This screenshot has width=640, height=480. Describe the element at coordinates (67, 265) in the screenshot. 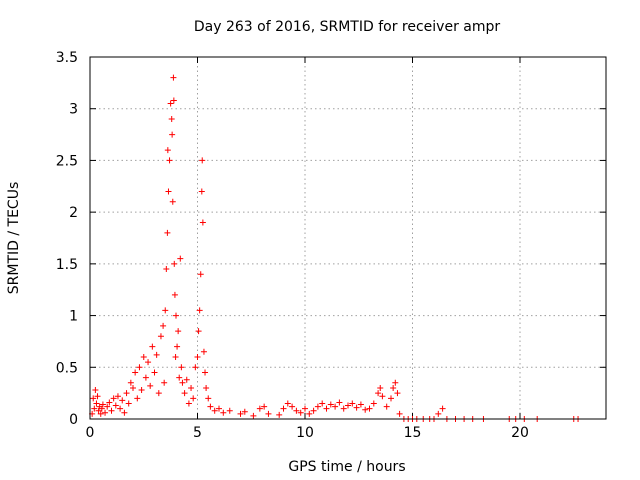

I see `y-tick-label: 1.5` at that location.